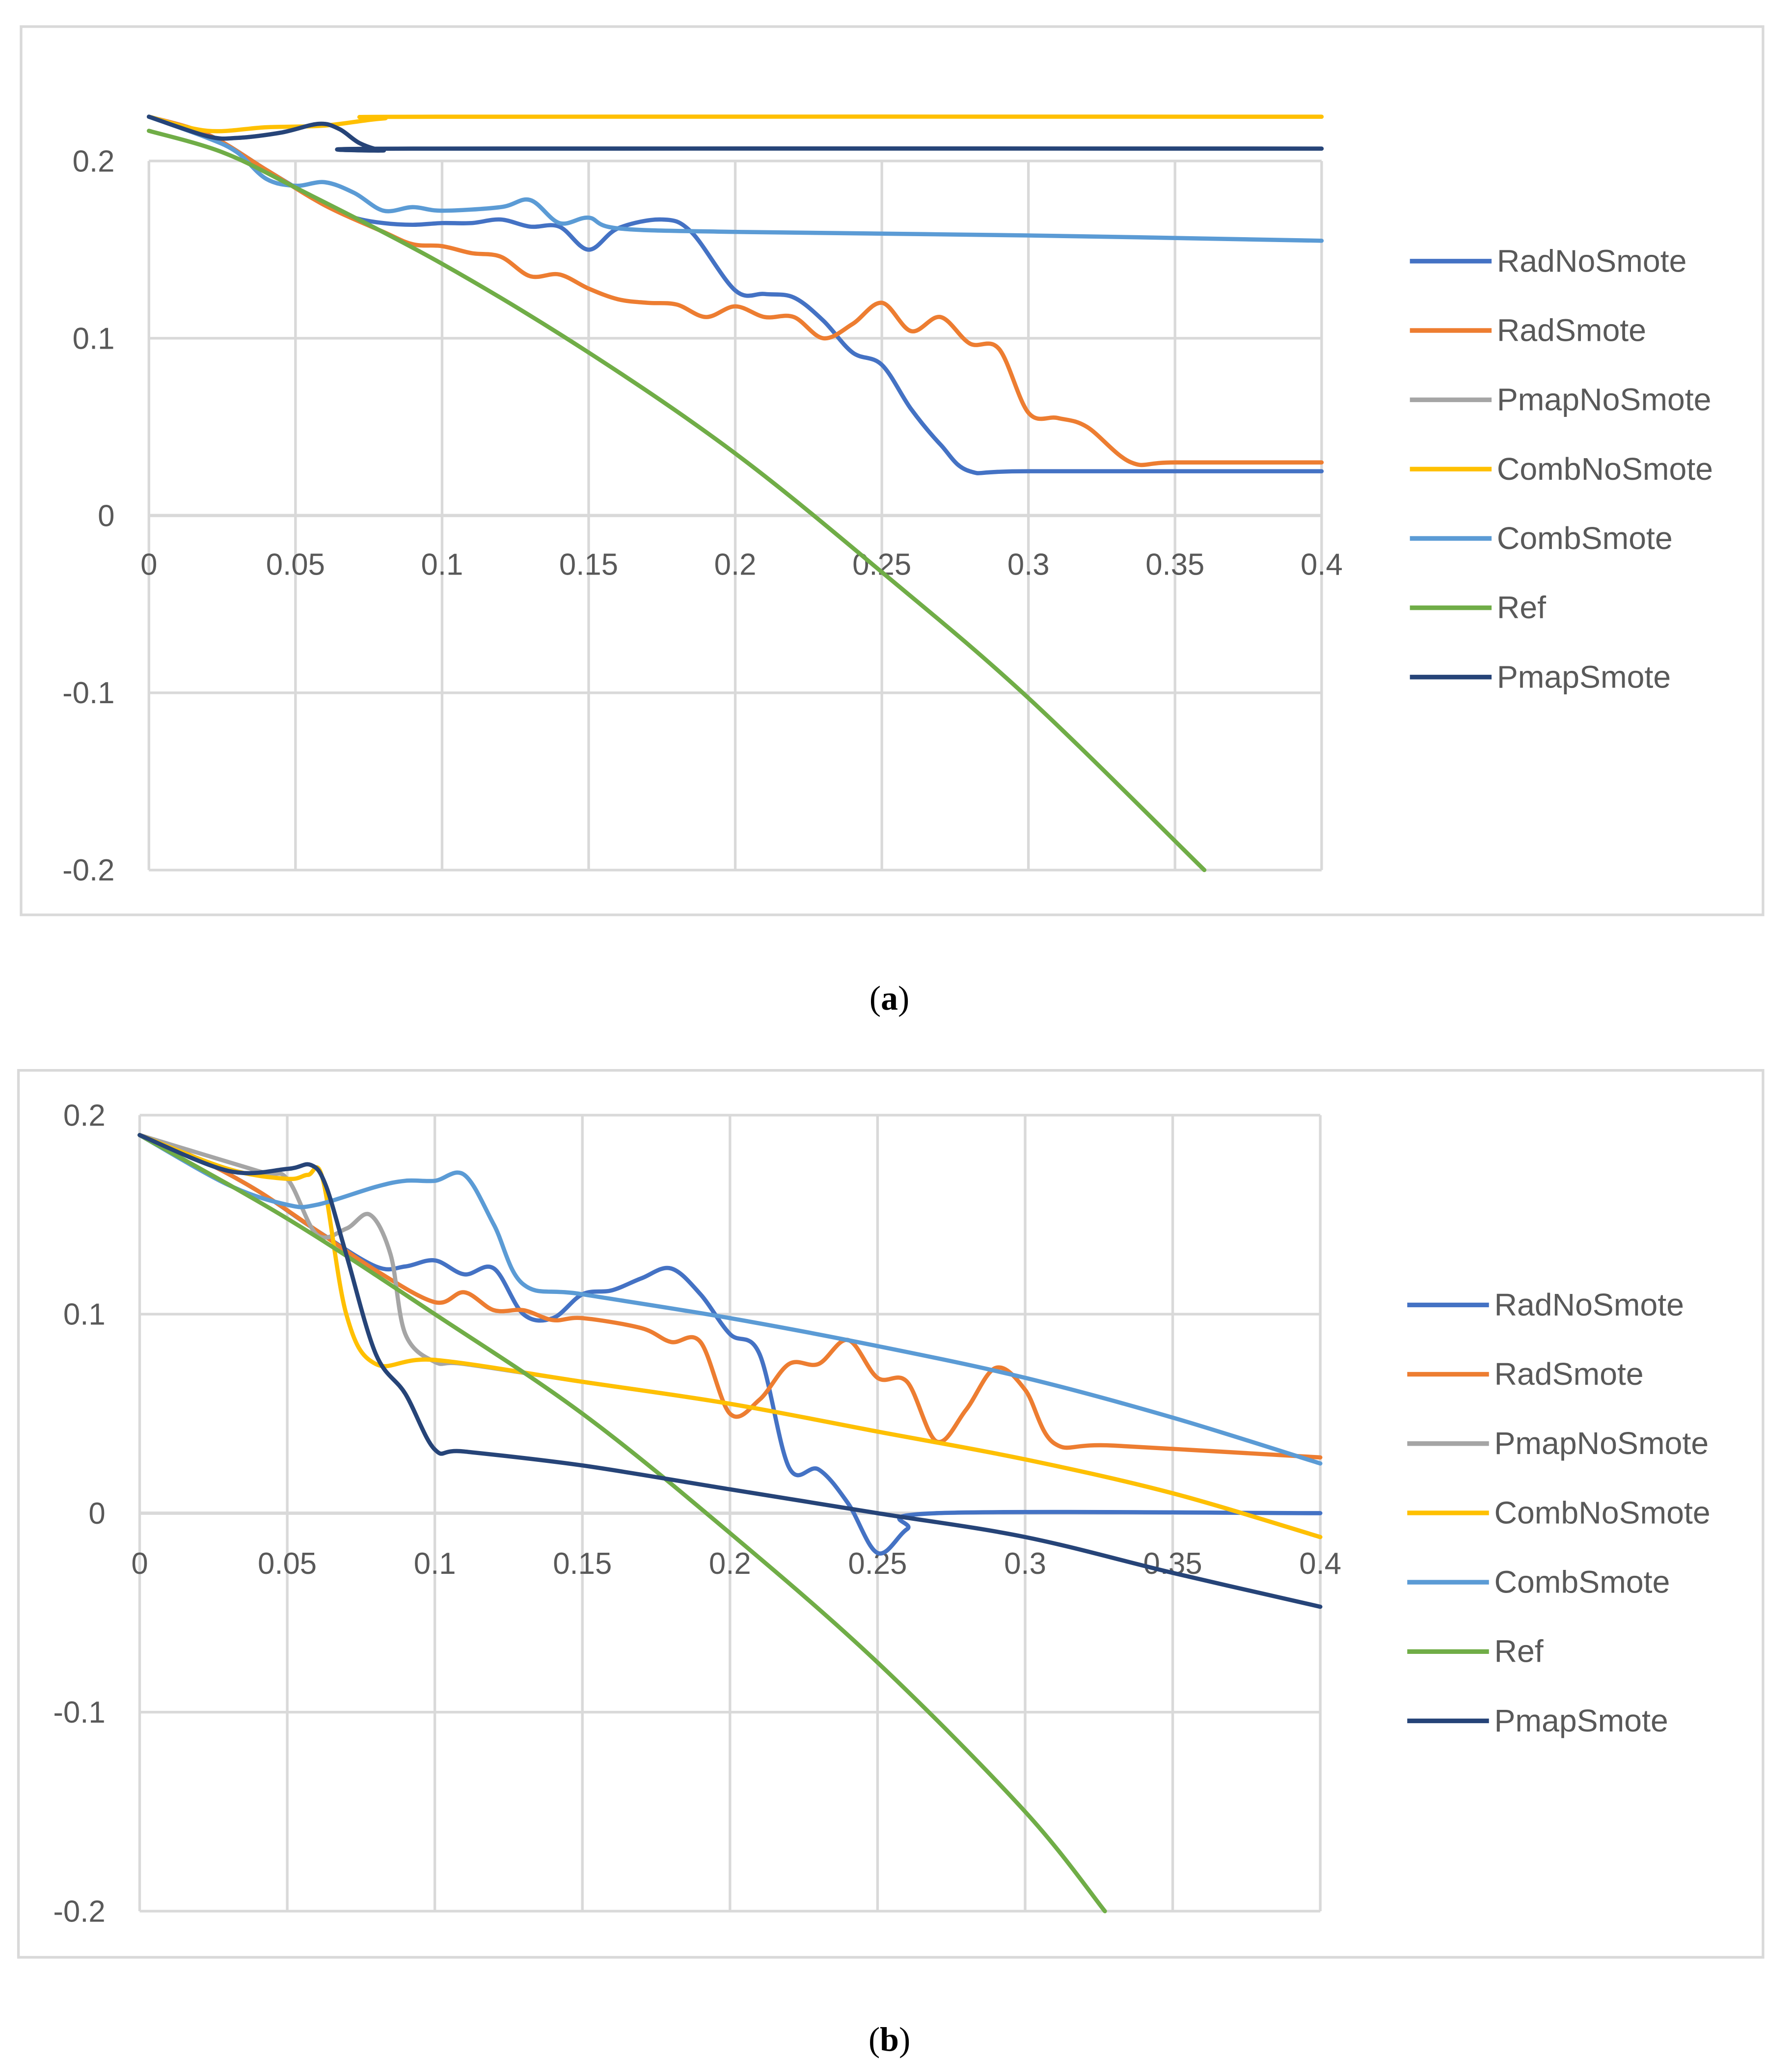 The image size is (1792, 2059). Describe the element at coordinates (1174, 565) in the screenshot. I see `x-tick-label: 0.35` at that location.